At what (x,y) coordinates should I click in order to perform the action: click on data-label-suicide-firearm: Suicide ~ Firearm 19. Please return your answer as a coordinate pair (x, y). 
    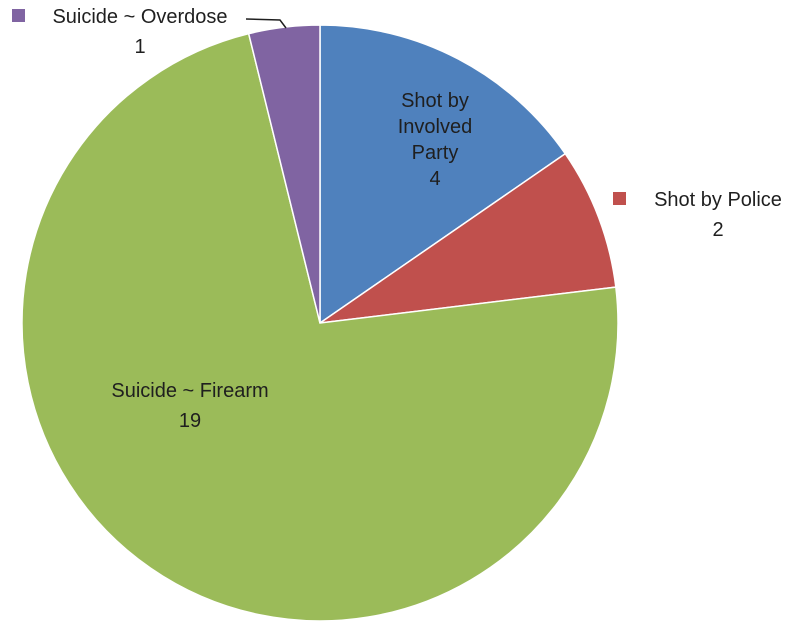
    Looking at the image, I should click on (189, 406).